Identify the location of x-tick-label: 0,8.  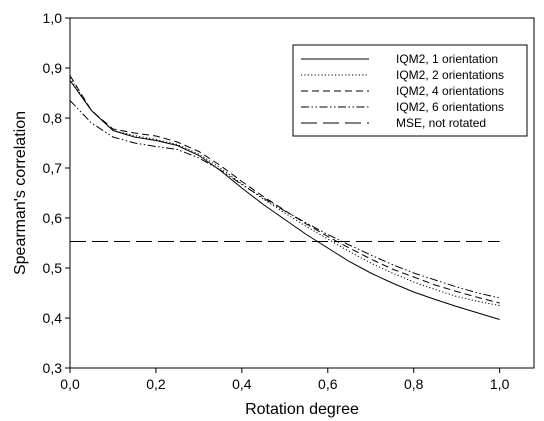
(414, 384).